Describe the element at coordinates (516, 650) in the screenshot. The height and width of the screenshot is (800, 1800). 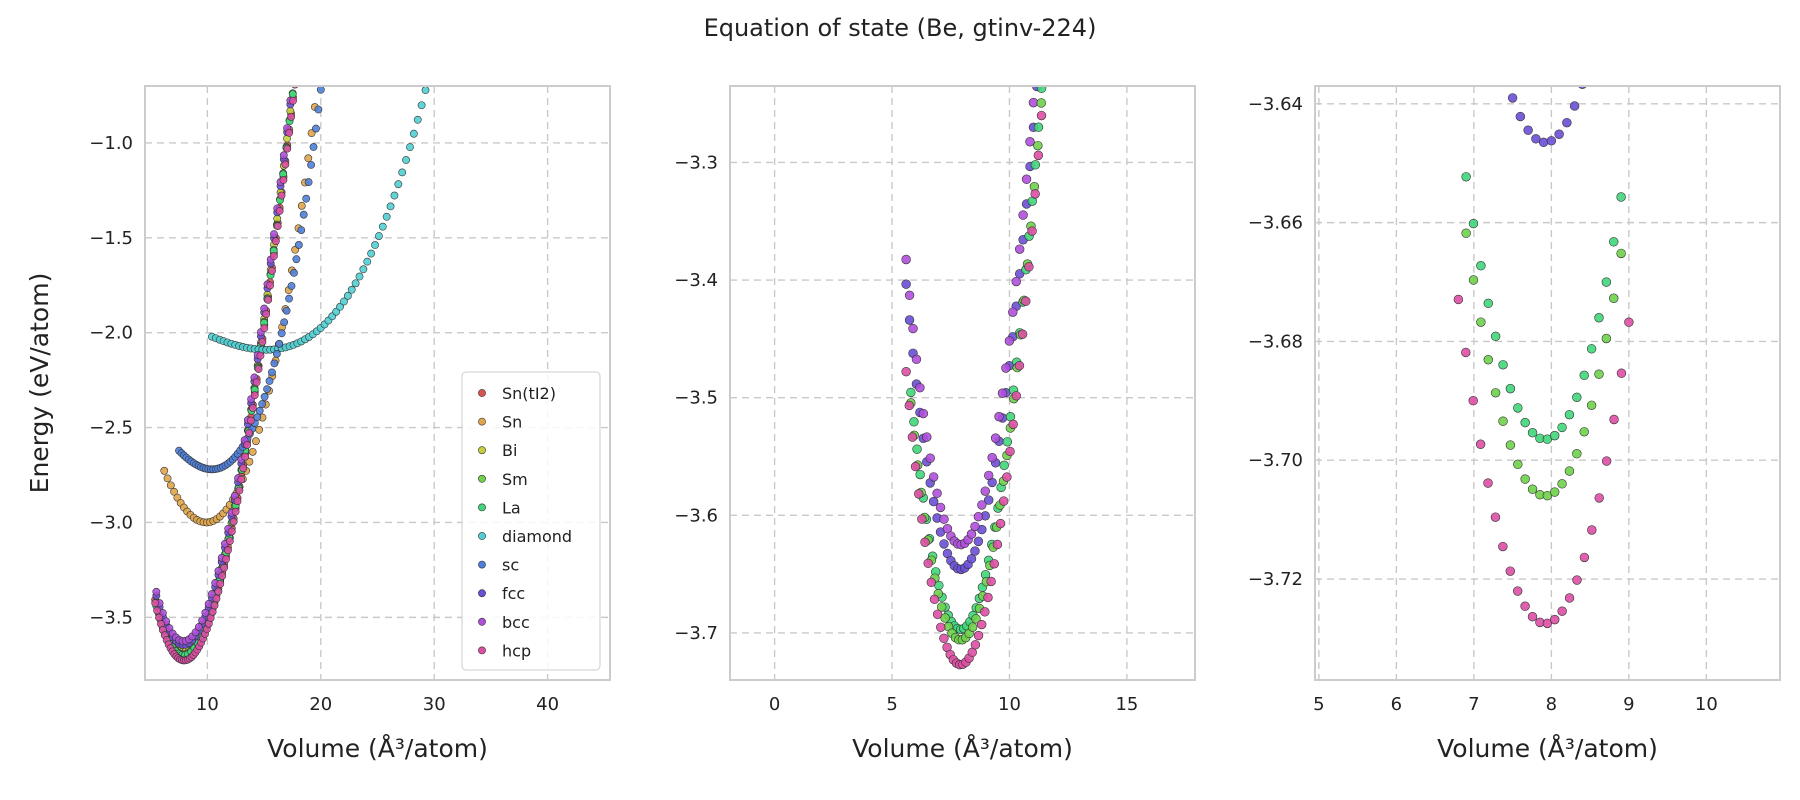
I see `legend-label: hcp` at that location.